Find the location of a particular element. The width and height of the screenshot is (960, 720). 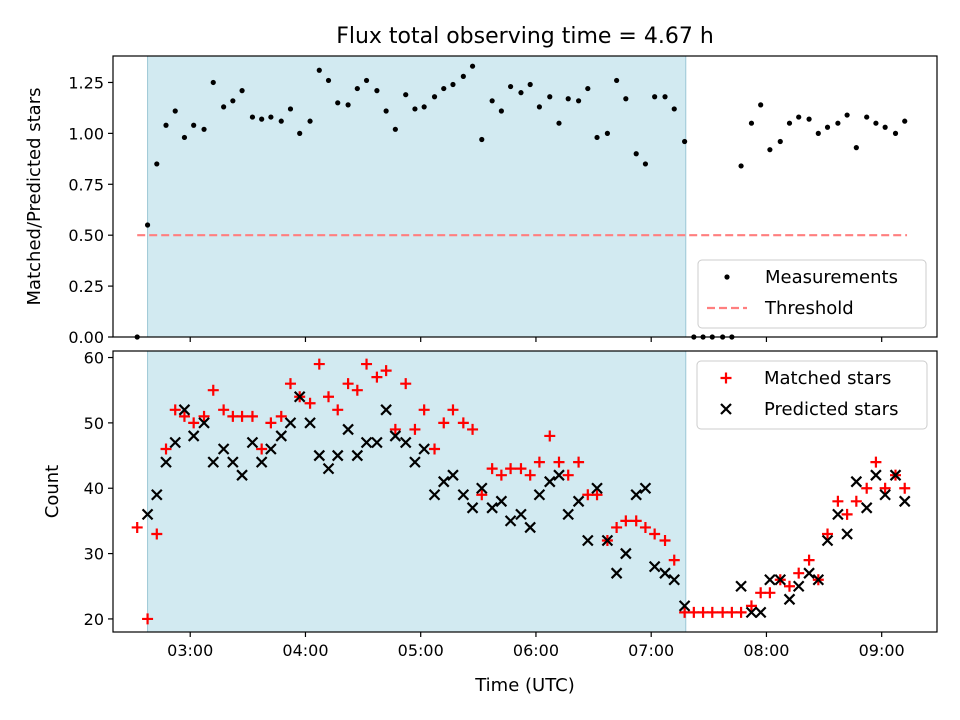

y-tick-label: 60 is located at coordinates (94, 358).